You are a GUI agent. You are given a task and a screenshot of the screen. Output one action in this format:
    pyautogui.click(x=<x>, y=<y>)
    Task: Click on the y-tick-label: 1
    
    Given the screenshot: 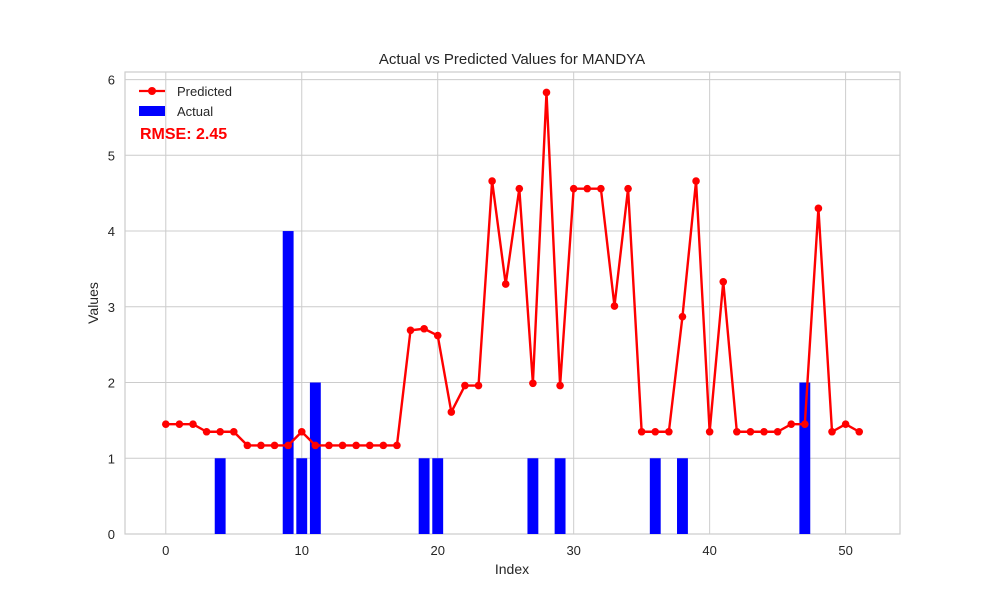 What is the action you would take?
    pyautogui.click(x=111, y=458)
    